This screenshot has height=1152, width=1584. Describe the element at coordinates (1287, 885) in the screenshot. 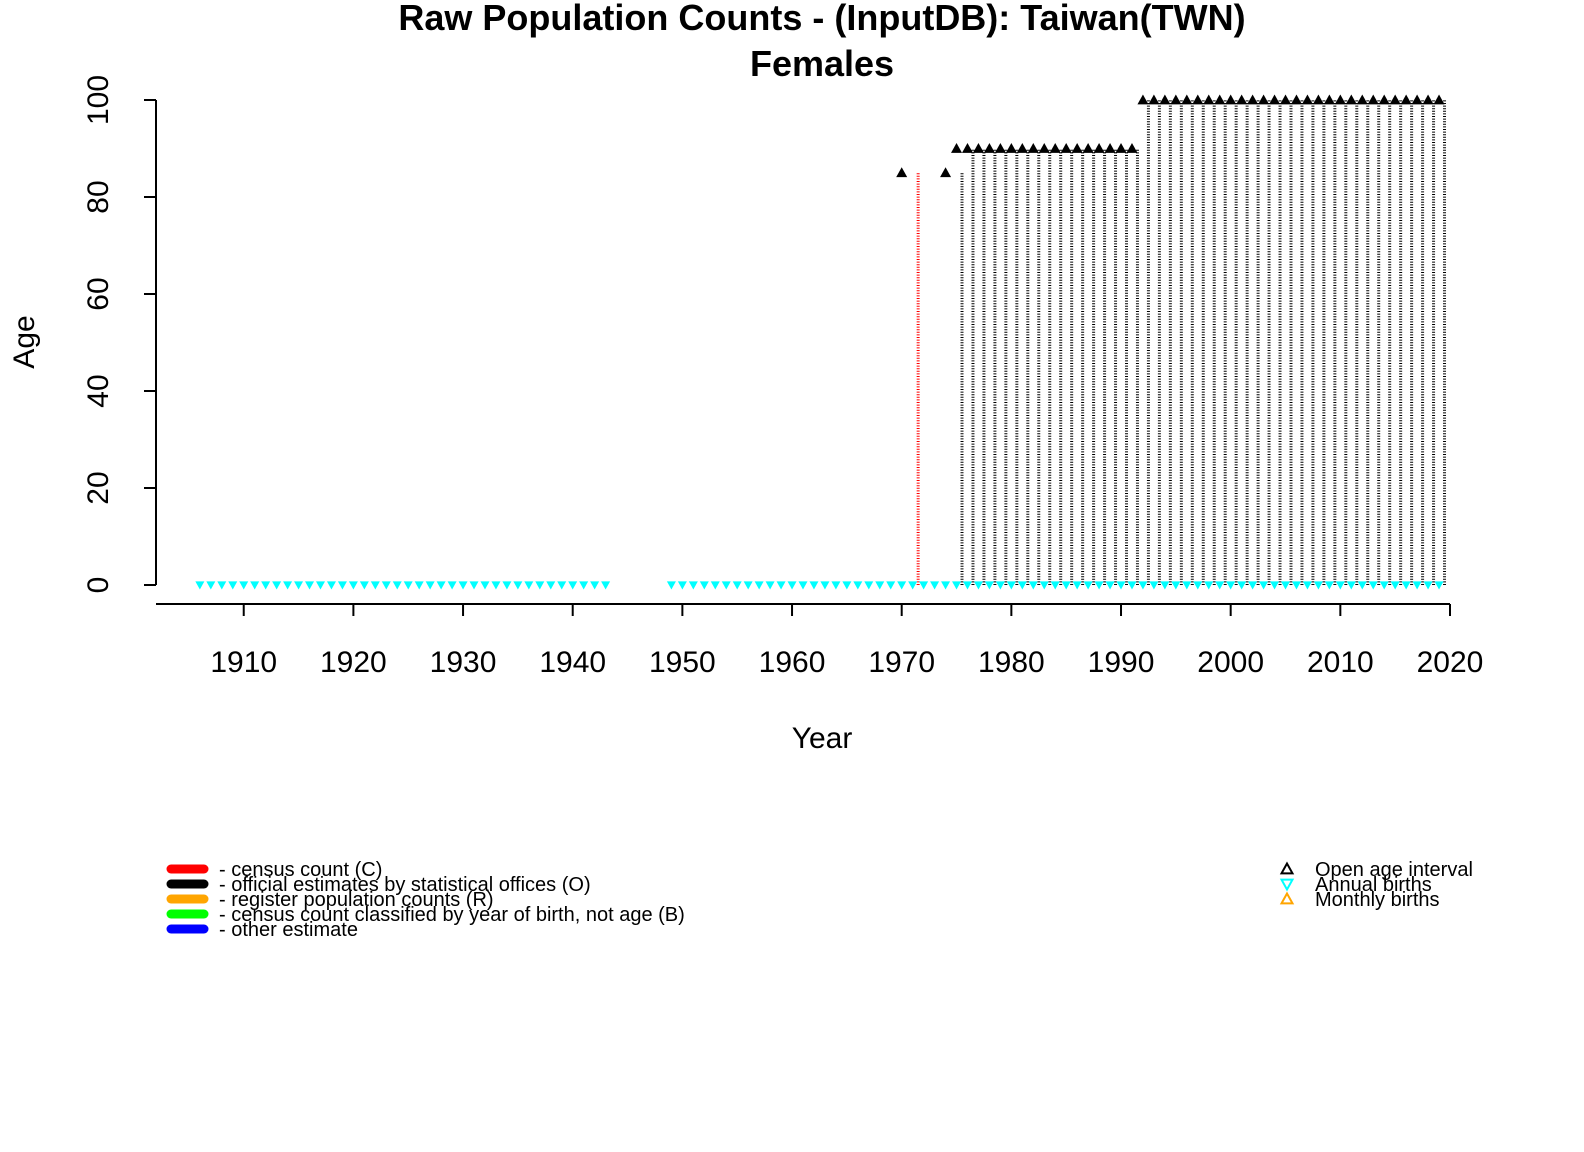

I see `triangle-down-icon` at that location.